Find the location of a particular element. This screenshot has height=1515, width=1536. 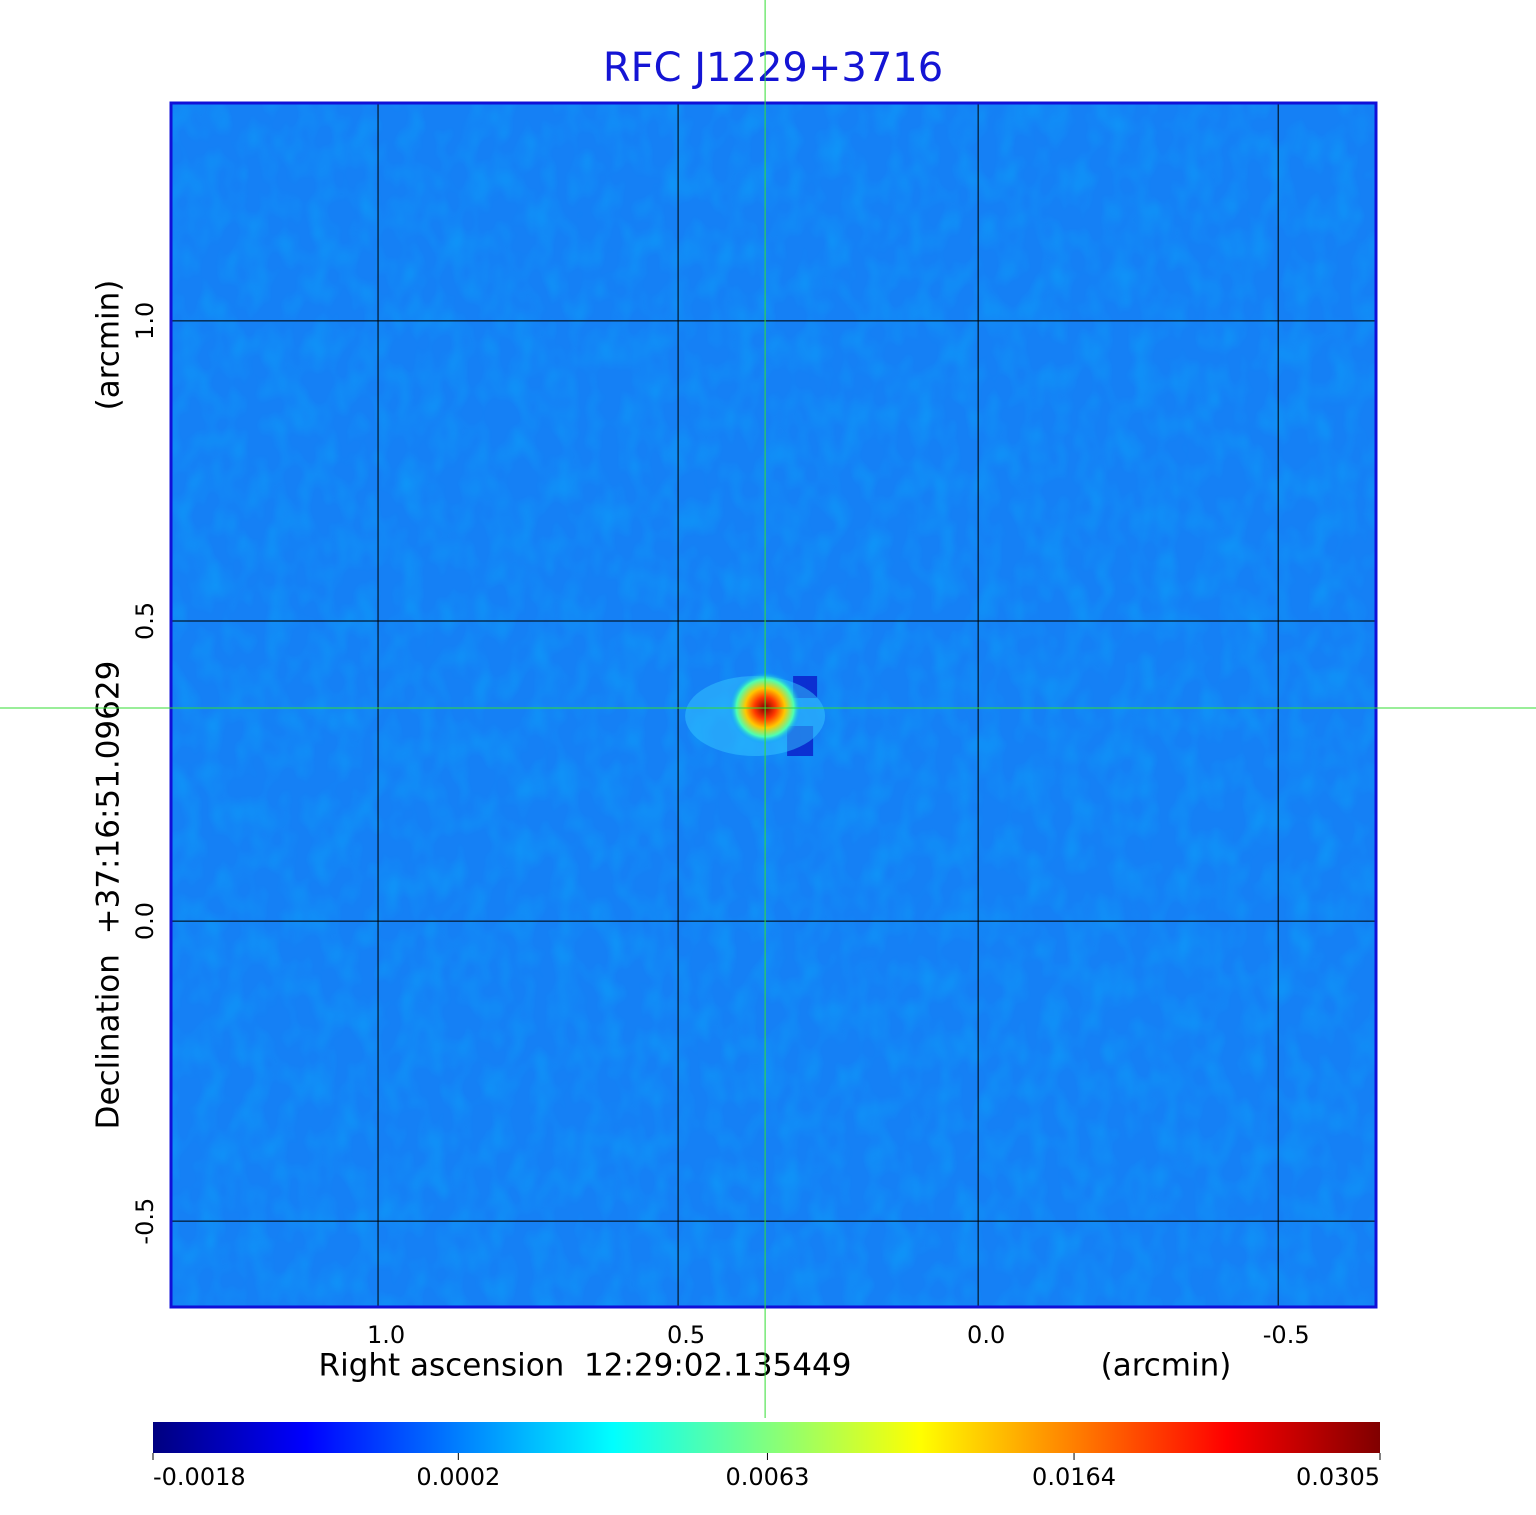

x-tick-label: 0.0 is located at coordinates (986, 1335).